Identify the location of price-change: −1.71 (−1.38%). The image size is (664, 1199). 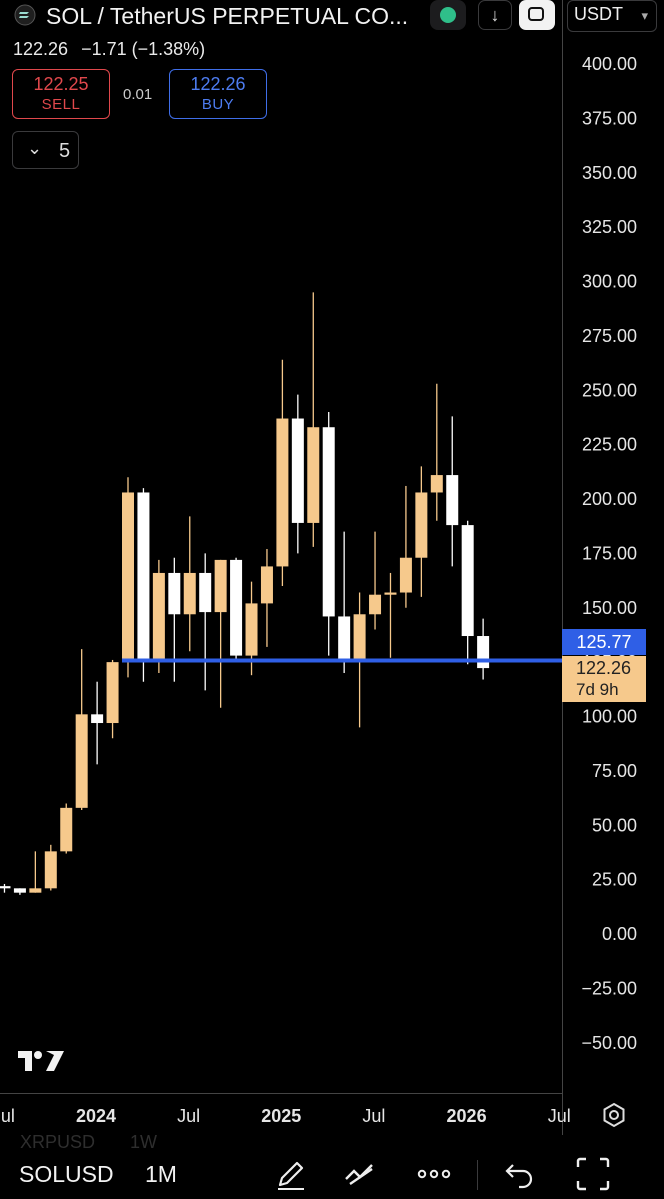
(143, 49).